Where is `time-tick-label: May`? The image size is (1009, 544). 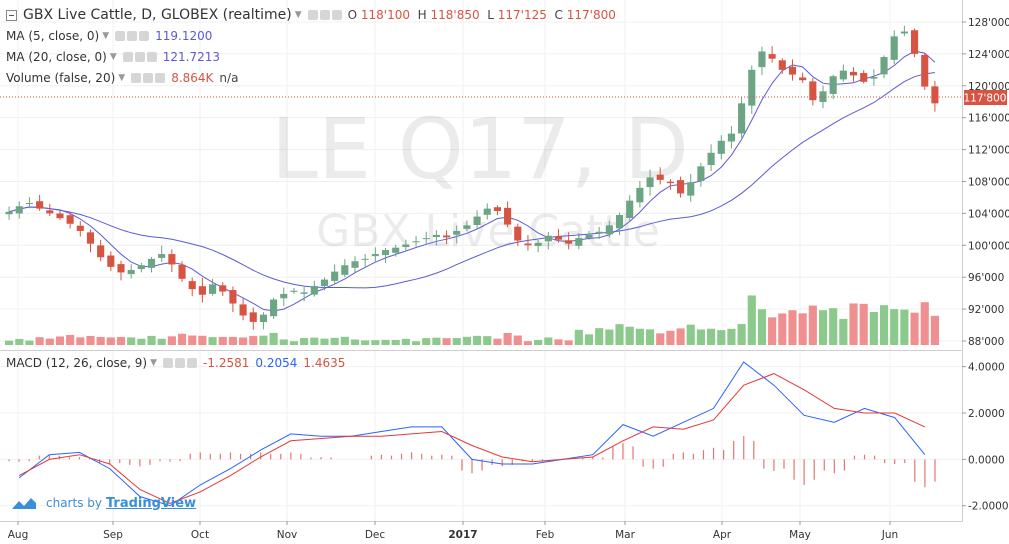
time-tick-label: May is located at coordinates (800, 535).